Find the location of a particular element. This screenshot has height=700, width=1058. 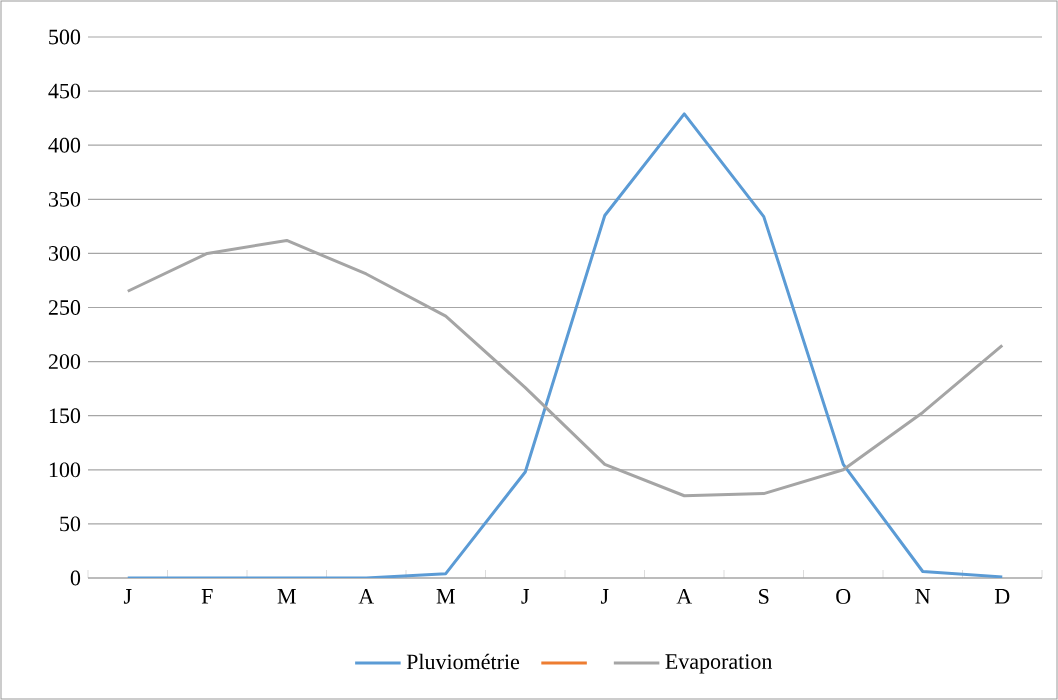

y-tick-label: 450 is located at coordinates (64, 91).